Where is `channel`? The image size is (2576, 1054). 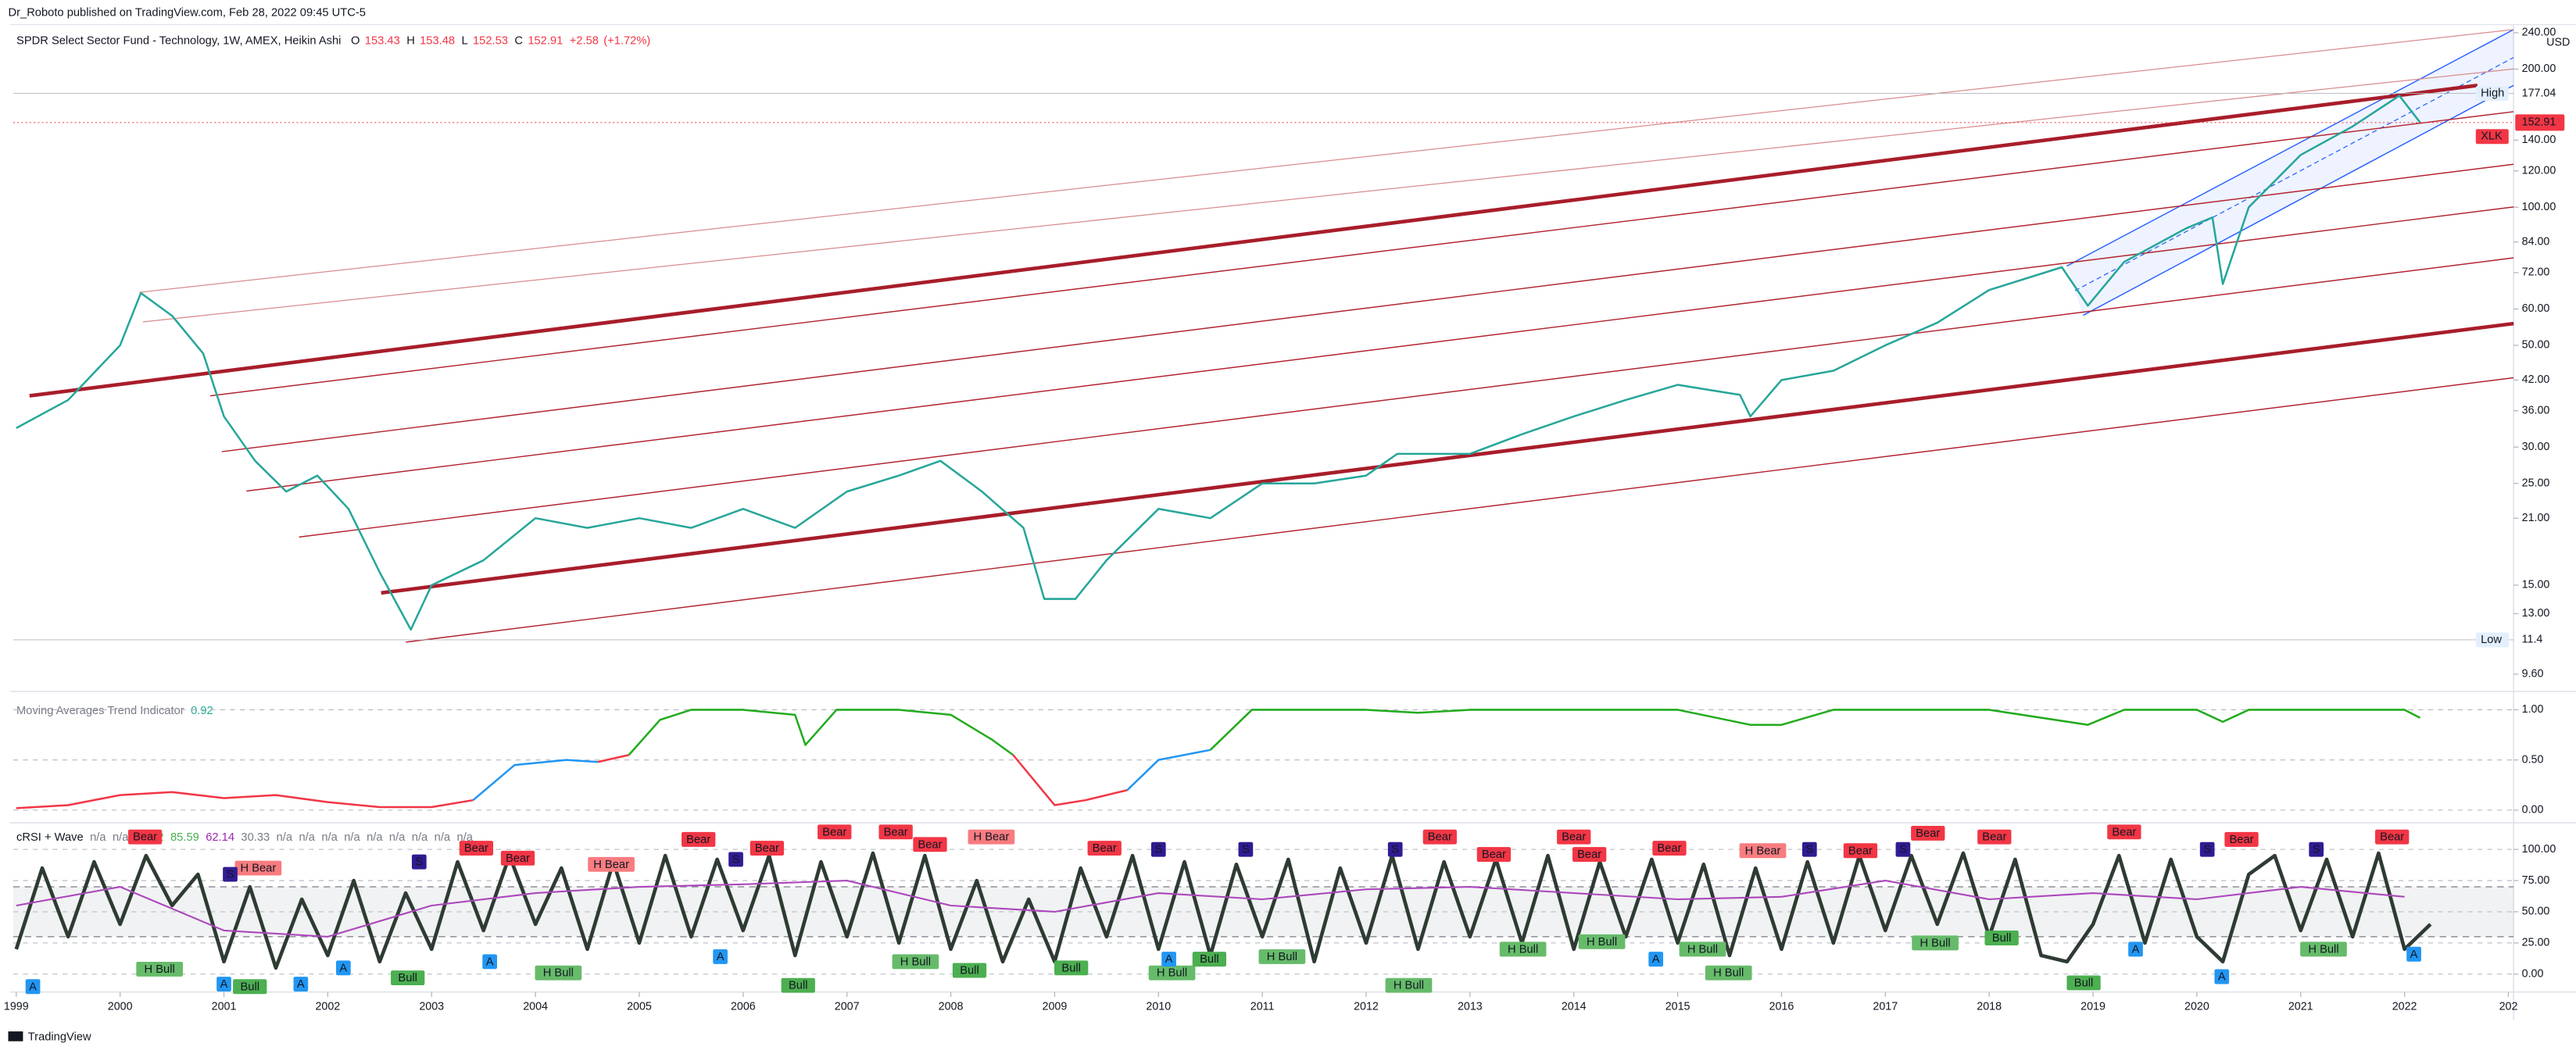
channel is located at coordinates (2290, 172).